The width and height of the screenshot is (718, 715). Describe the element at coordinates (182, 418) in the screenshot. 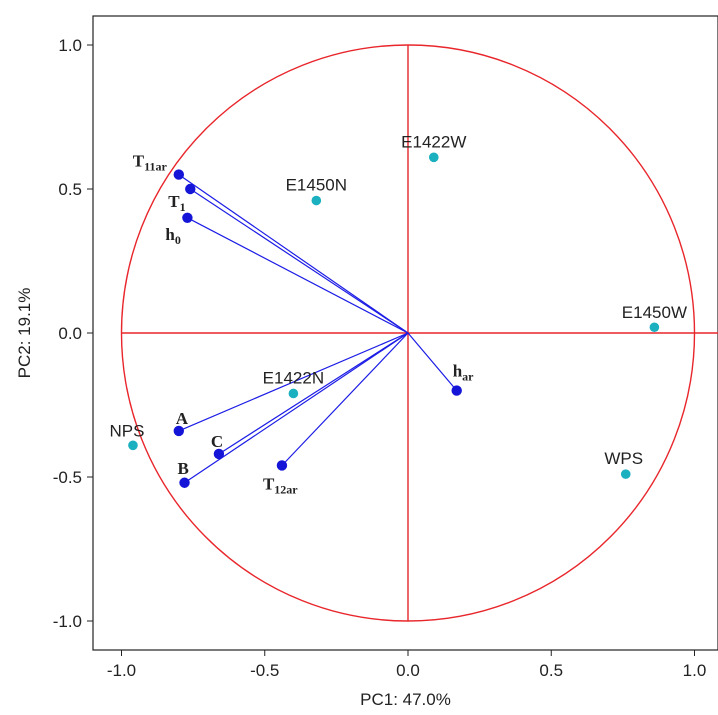

I see `loading-label: A` at that location.